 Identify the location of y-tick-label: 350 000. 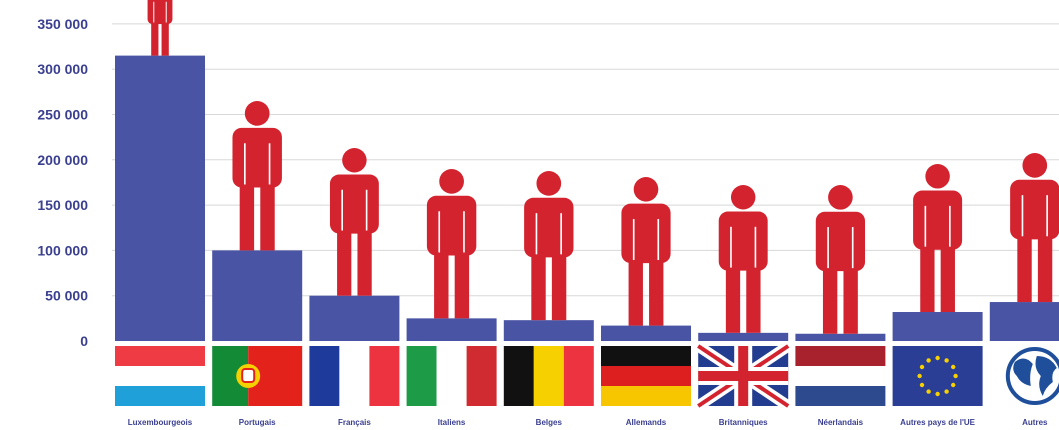
(62, 24).